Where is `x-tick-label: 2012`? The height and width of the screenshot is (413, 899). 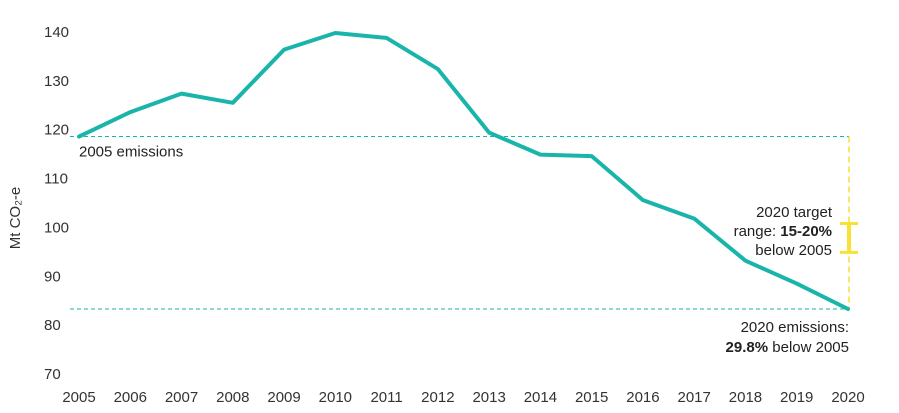
x-tick-label: 2012 is located at coordinates (437, 397).